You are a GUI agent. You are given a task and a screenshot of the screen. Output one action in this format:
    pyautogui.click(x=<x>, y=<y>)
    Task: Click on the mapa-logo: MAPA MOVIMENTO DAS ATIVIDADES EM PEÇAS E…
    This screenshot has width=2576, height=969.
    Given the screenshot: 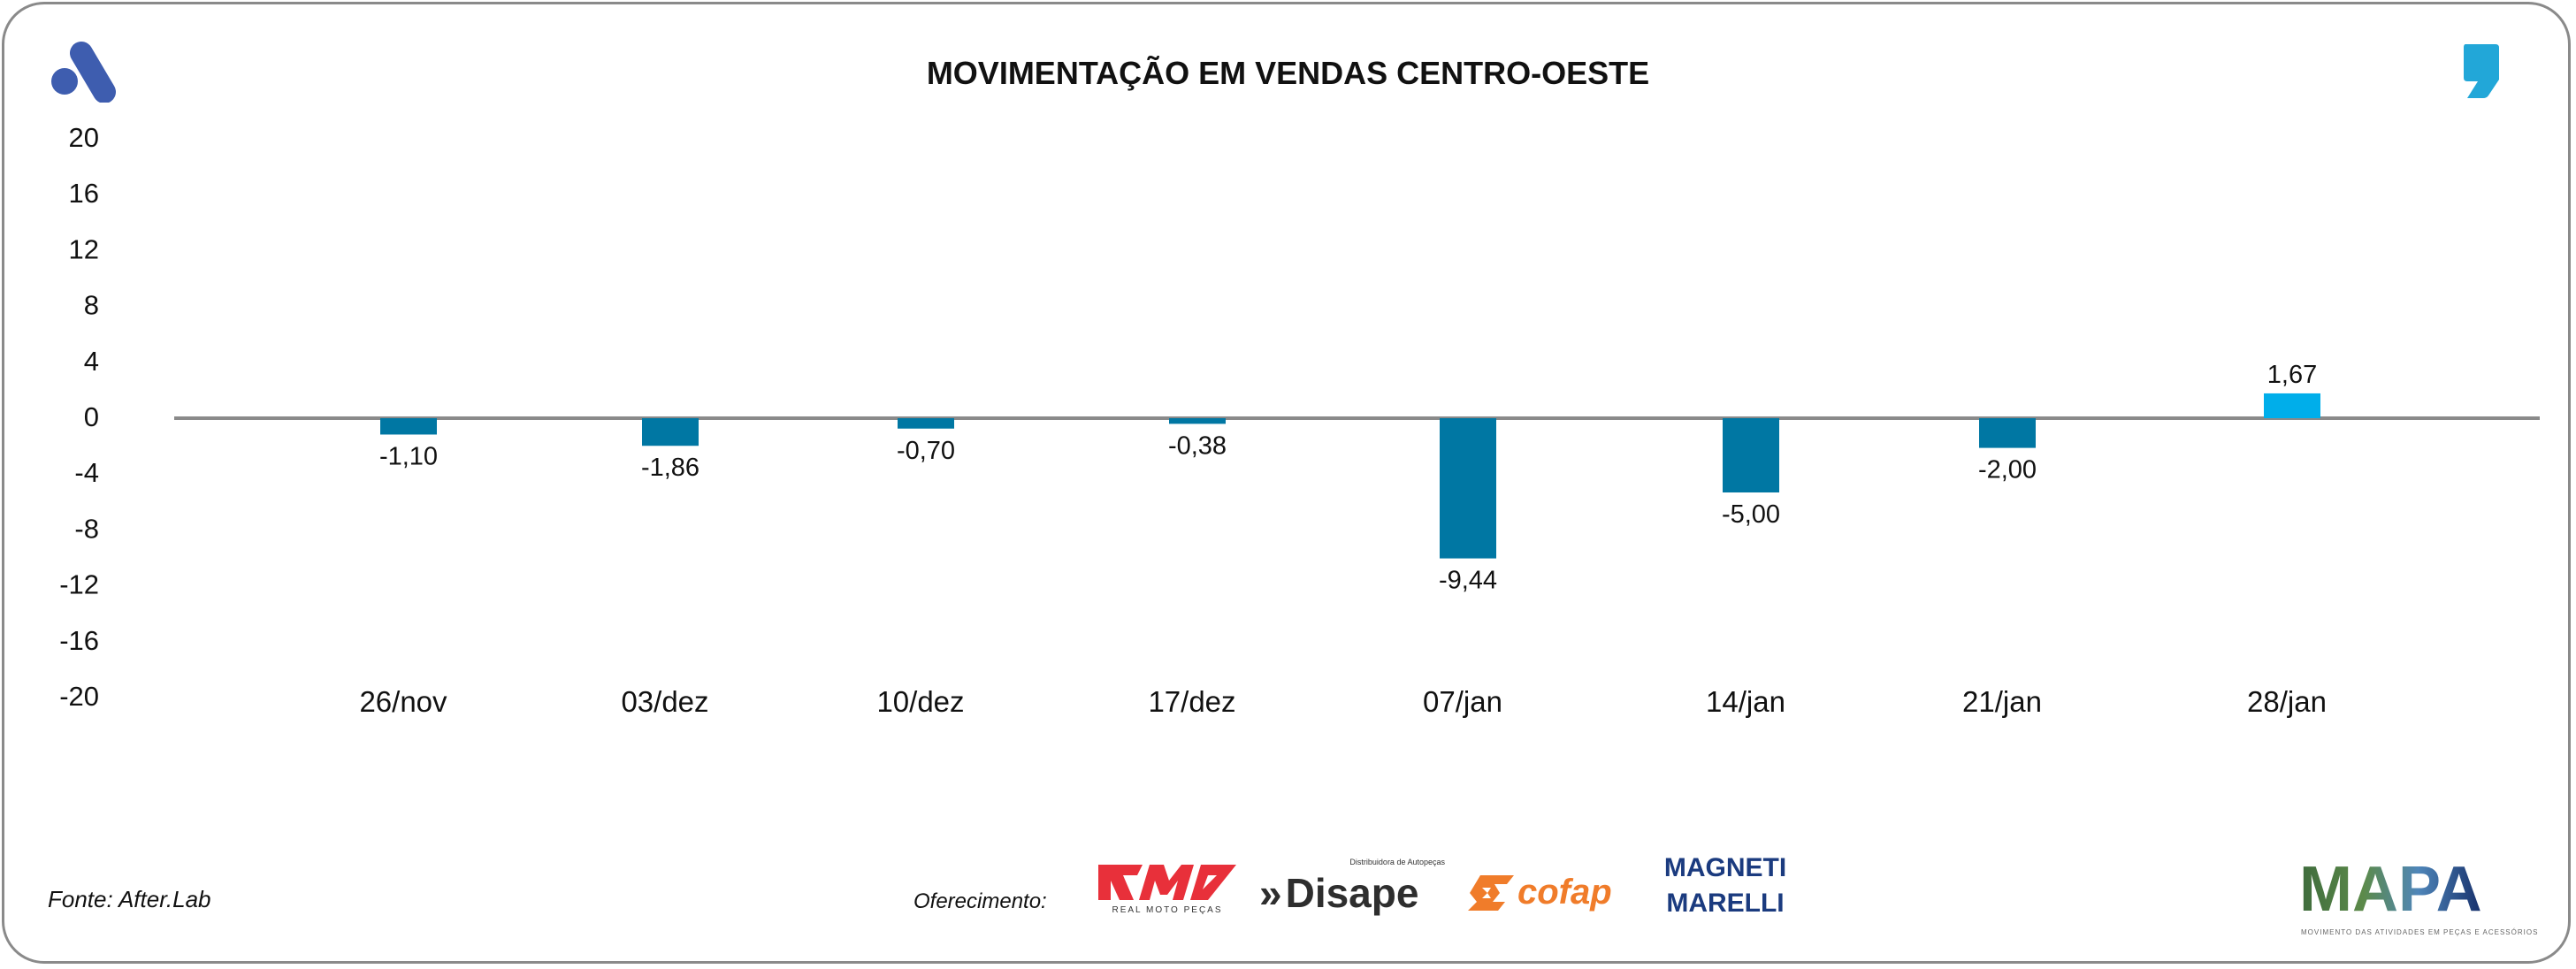 What is the action you would take?
    pyautogui.click(x=2418, y=899)
    